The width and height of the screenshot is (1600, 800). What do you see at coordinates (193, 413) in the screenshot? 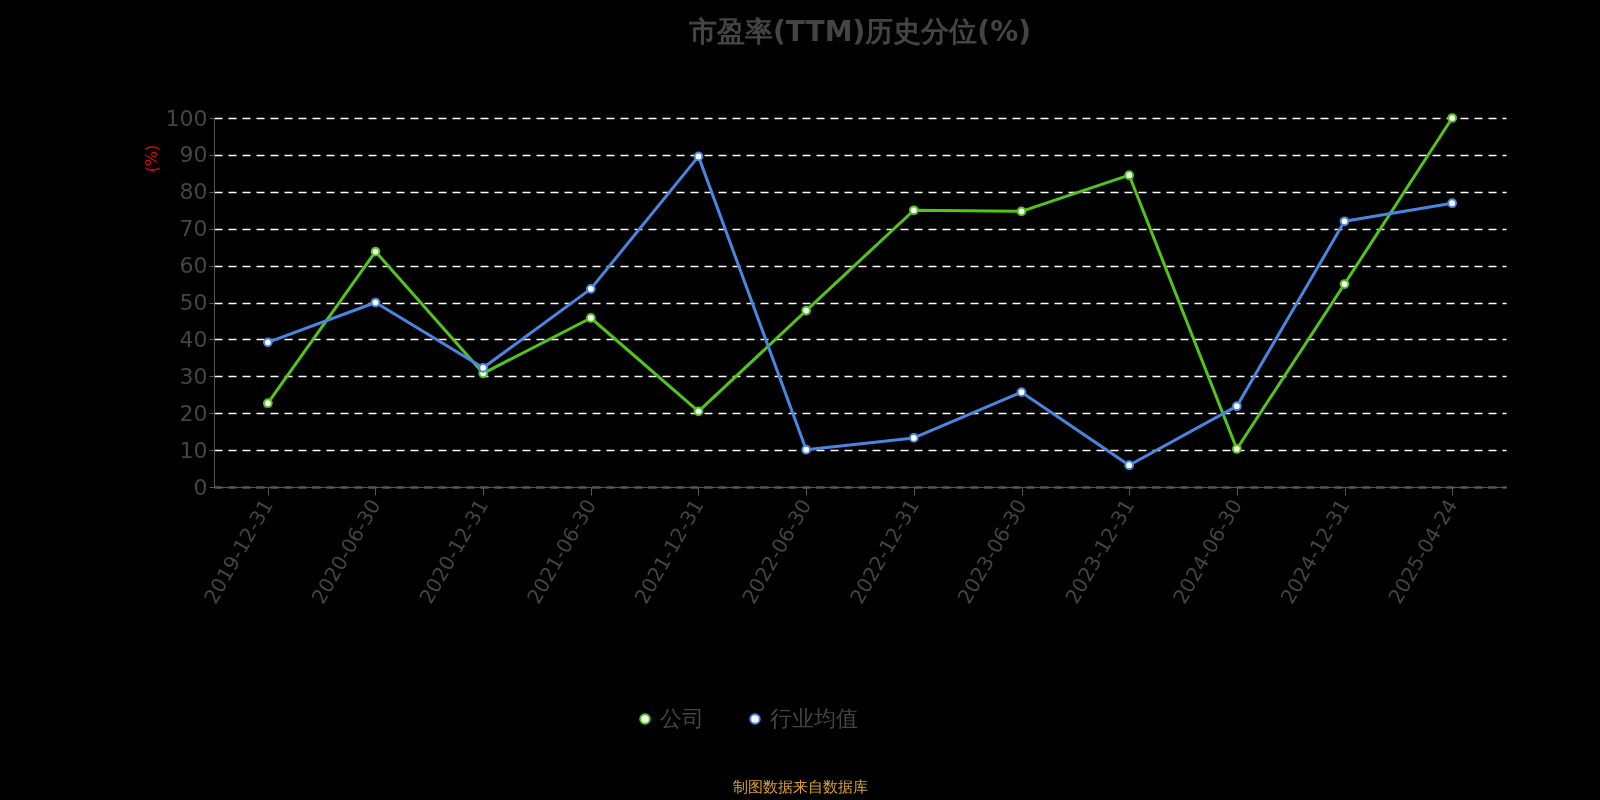
I see `y-tick-label: 20` at bounding box center [193, 413].